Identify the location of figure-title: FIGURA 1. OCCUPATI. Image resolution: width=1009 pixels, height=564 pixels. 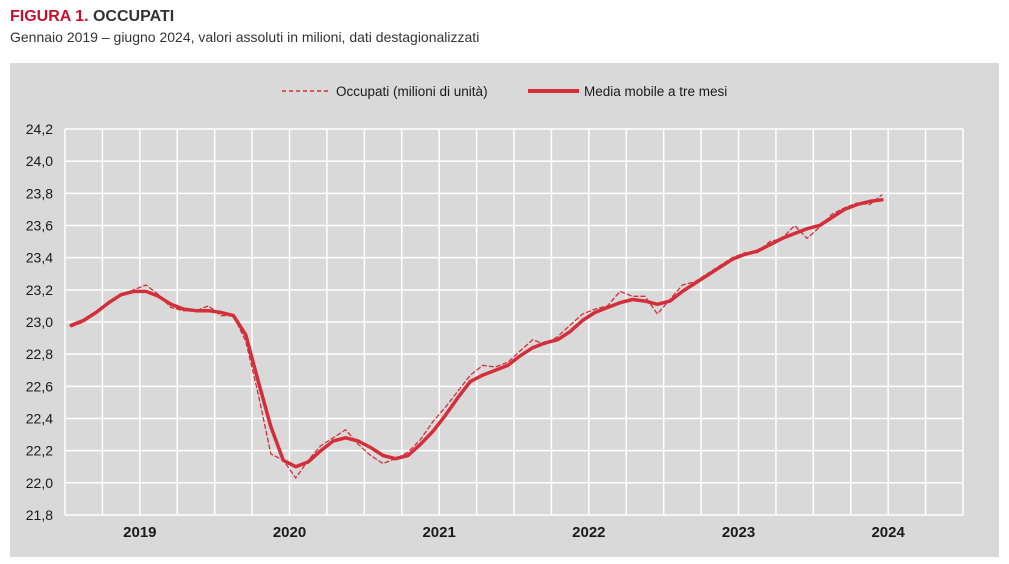
(244, 17).